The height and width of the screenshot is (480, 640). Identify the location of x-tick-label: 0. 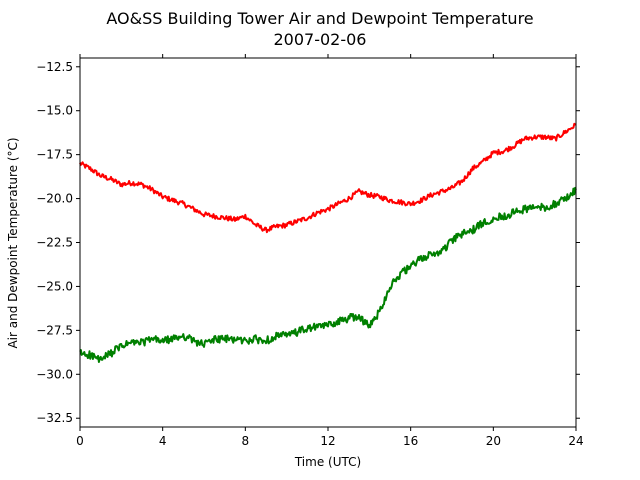
(80, 441).